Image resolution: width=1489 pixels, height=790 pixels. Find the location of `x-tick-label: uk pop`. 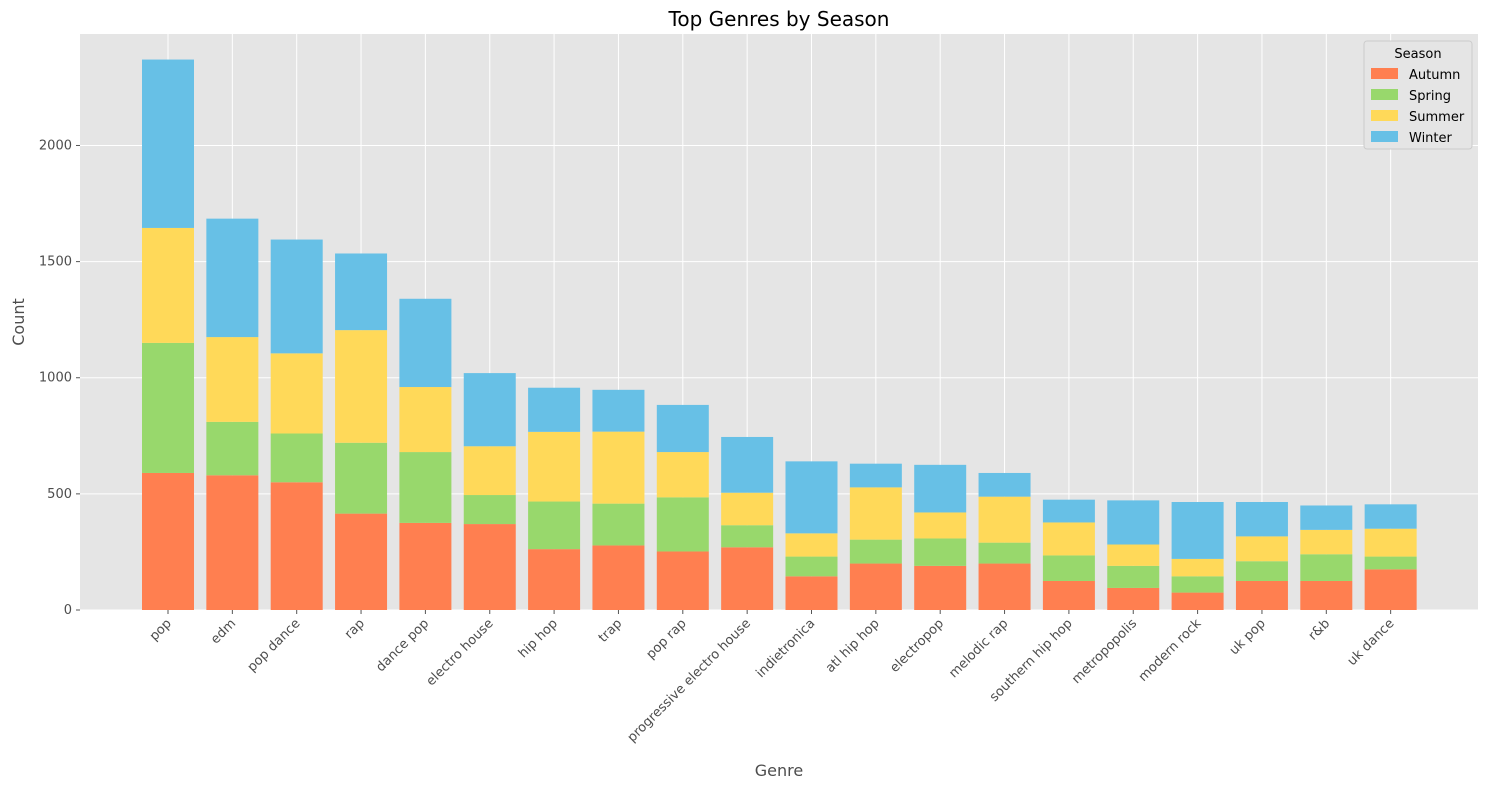

x-tick-label: uk pop is located at coordinates (1248, 637).